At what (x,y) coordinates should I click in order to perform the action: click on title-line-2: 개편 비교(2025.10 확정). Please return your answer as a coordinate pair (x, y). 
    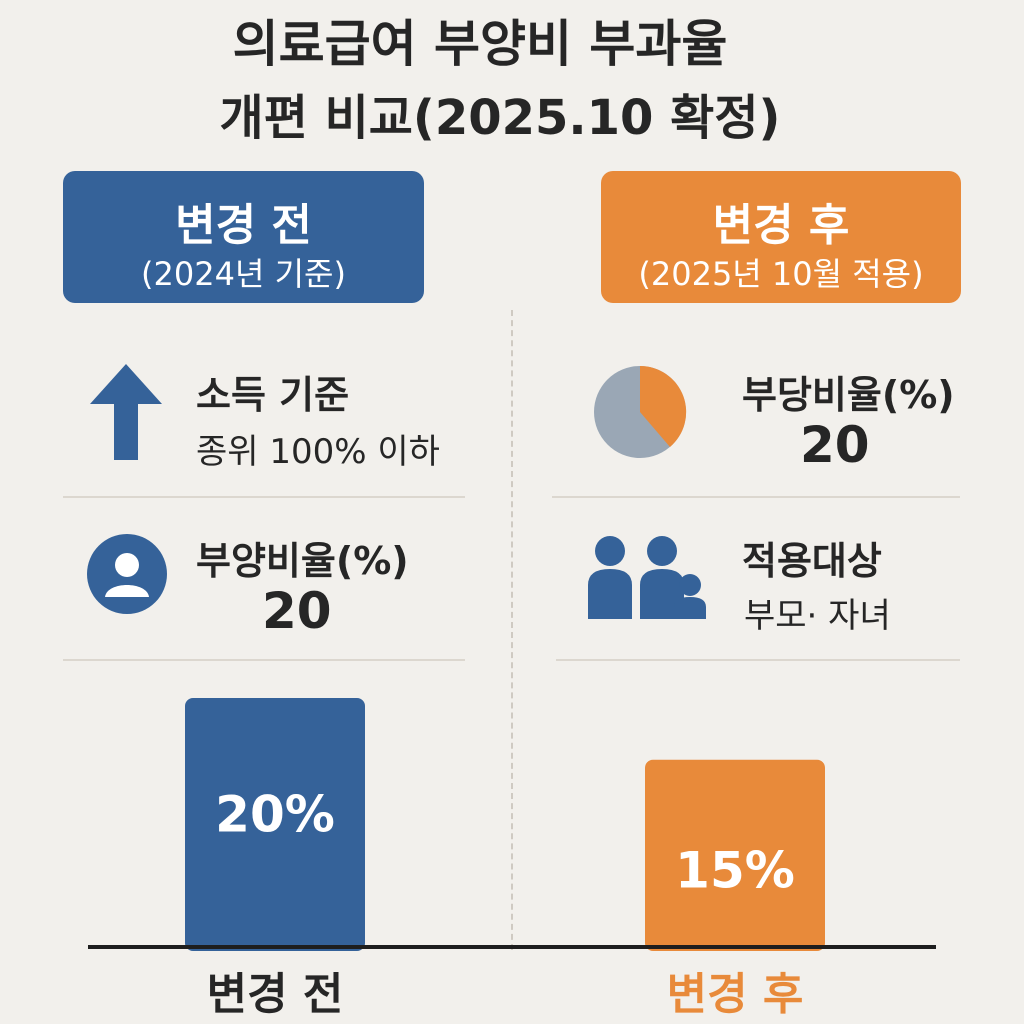
    Looking at the image, I should click on (500, 118).